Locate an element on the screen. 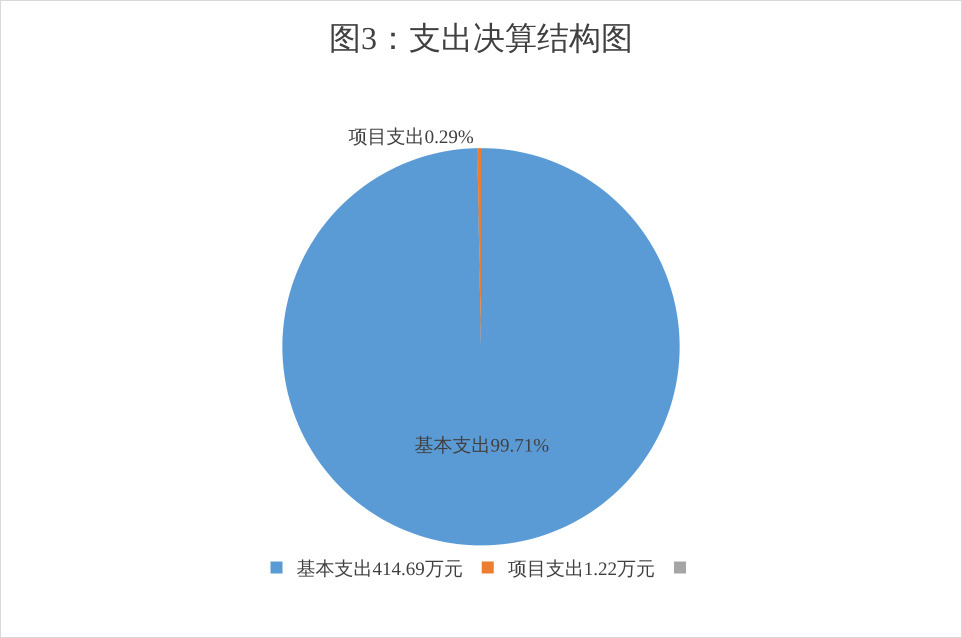  data-label: 项目支出0.29% is located at coordinates (411, 137).